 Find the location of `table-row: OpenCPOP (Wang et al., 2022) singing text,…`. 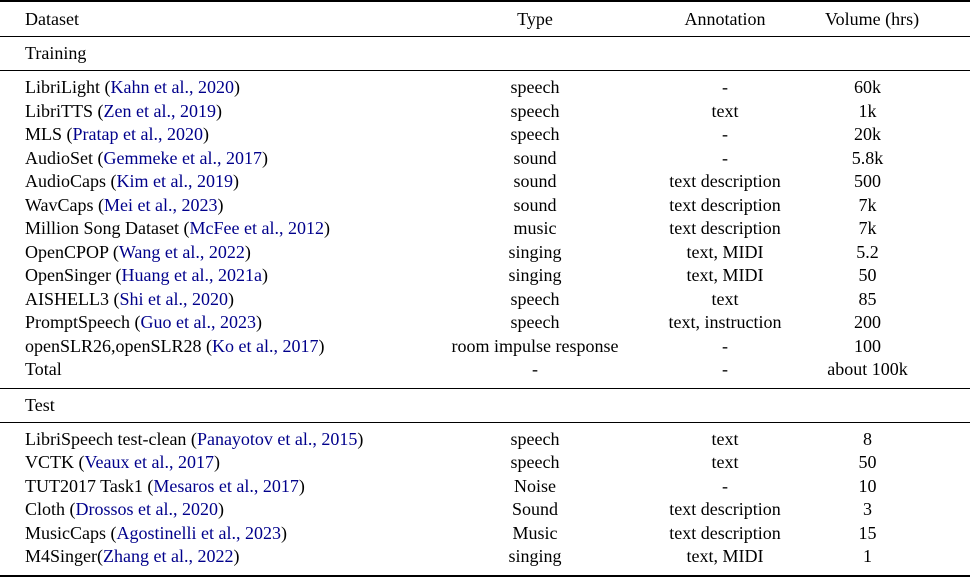

table-row: OpenCPOP (Wang et al., 2022) singing text,… is located at coordinates (485, 253).